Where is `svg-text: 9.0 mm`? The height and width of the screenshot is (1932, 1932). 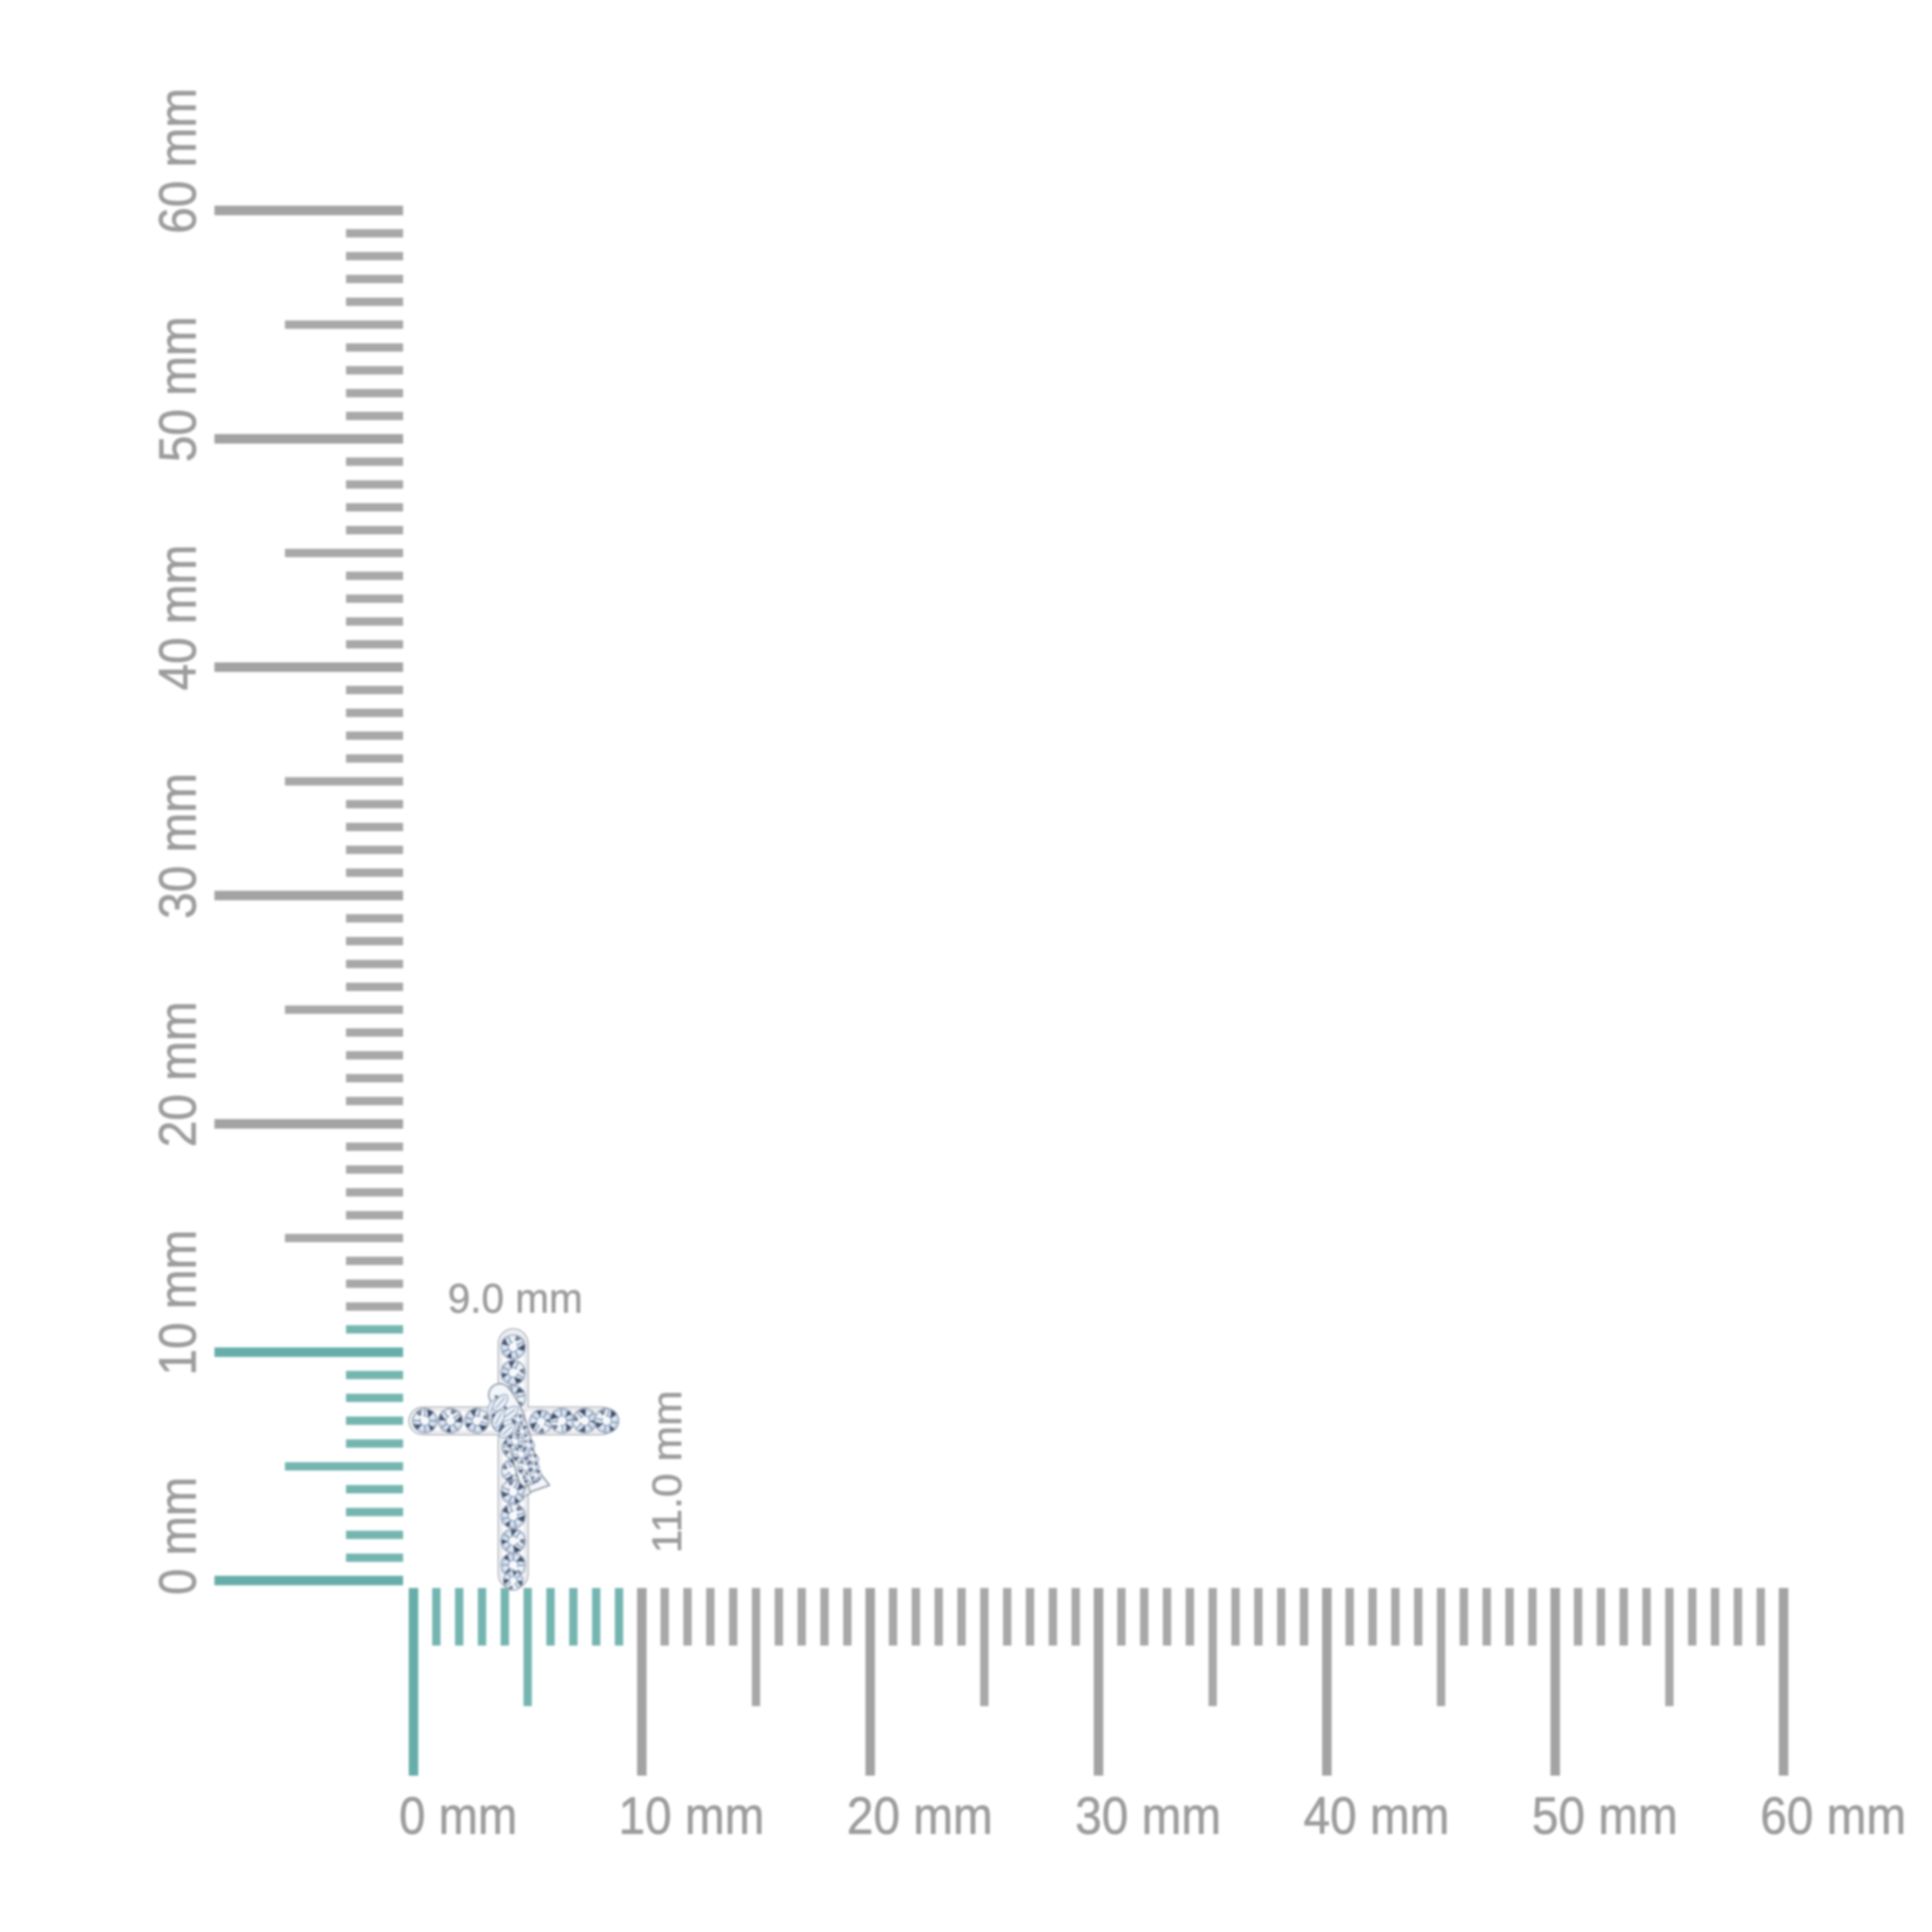 svg-text: 9.0 mm is located at coordinates (516, 1298).